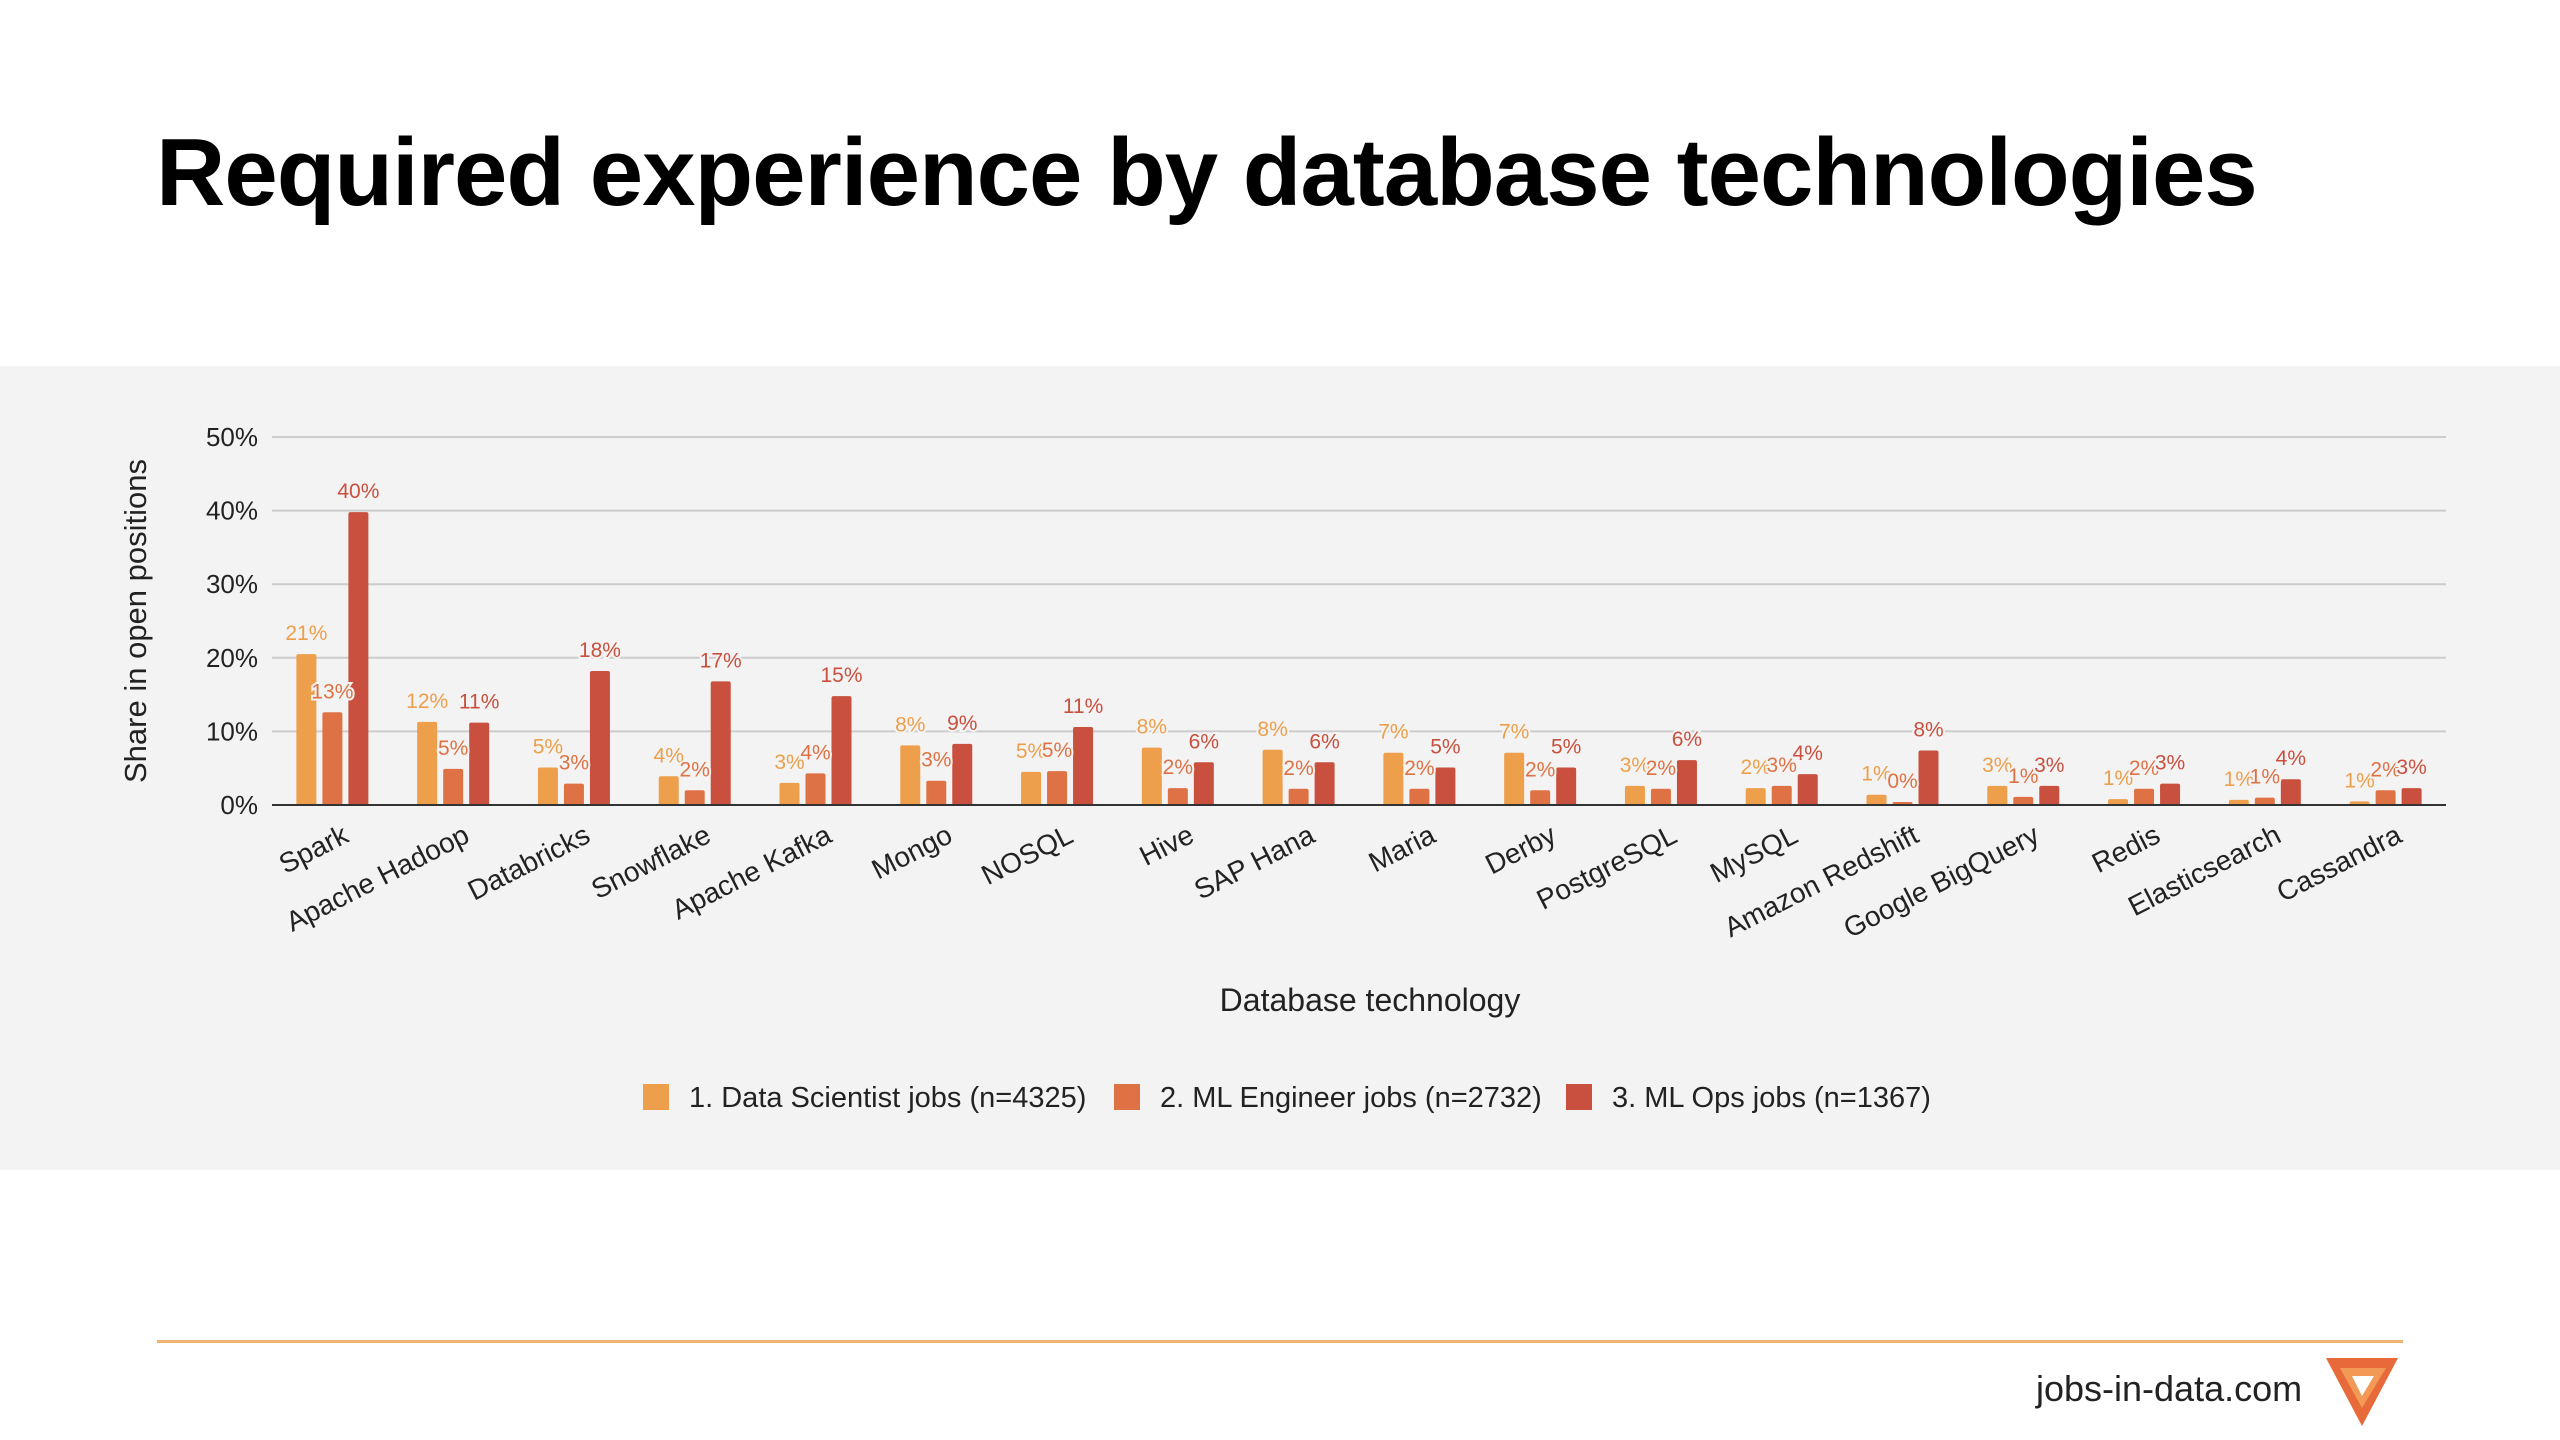 Image resolution: width=2560 pixels, height=1440 pixels. Describe the element at coordinates (1280, 1341) in the screenshot. I see `footer-divider` at that location.